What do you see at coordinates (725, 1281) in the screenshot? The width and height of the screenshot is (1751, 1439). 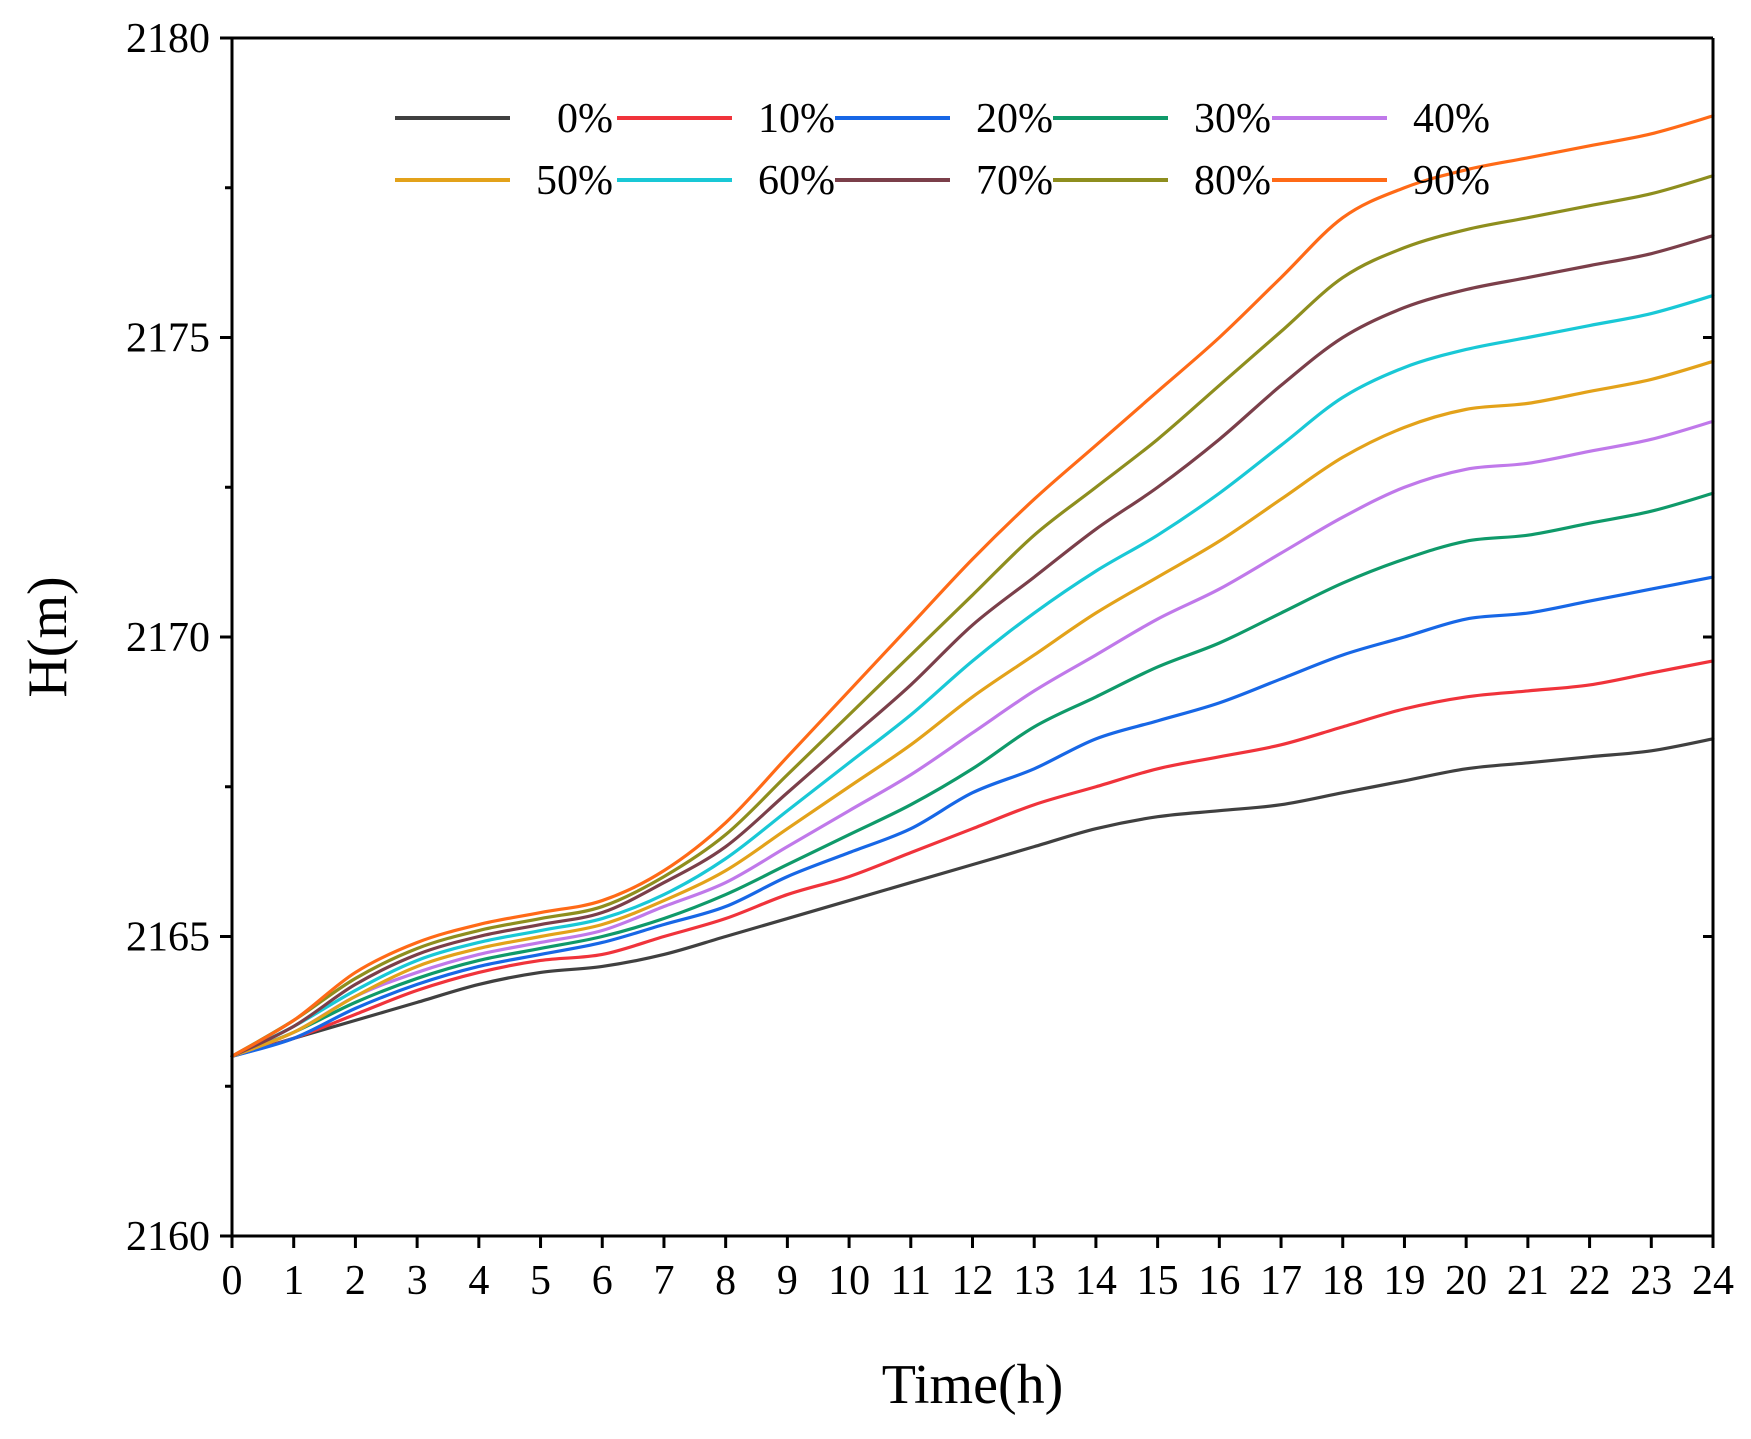 I see `x-tick-label: 8` at bounding box center [725, 1281].